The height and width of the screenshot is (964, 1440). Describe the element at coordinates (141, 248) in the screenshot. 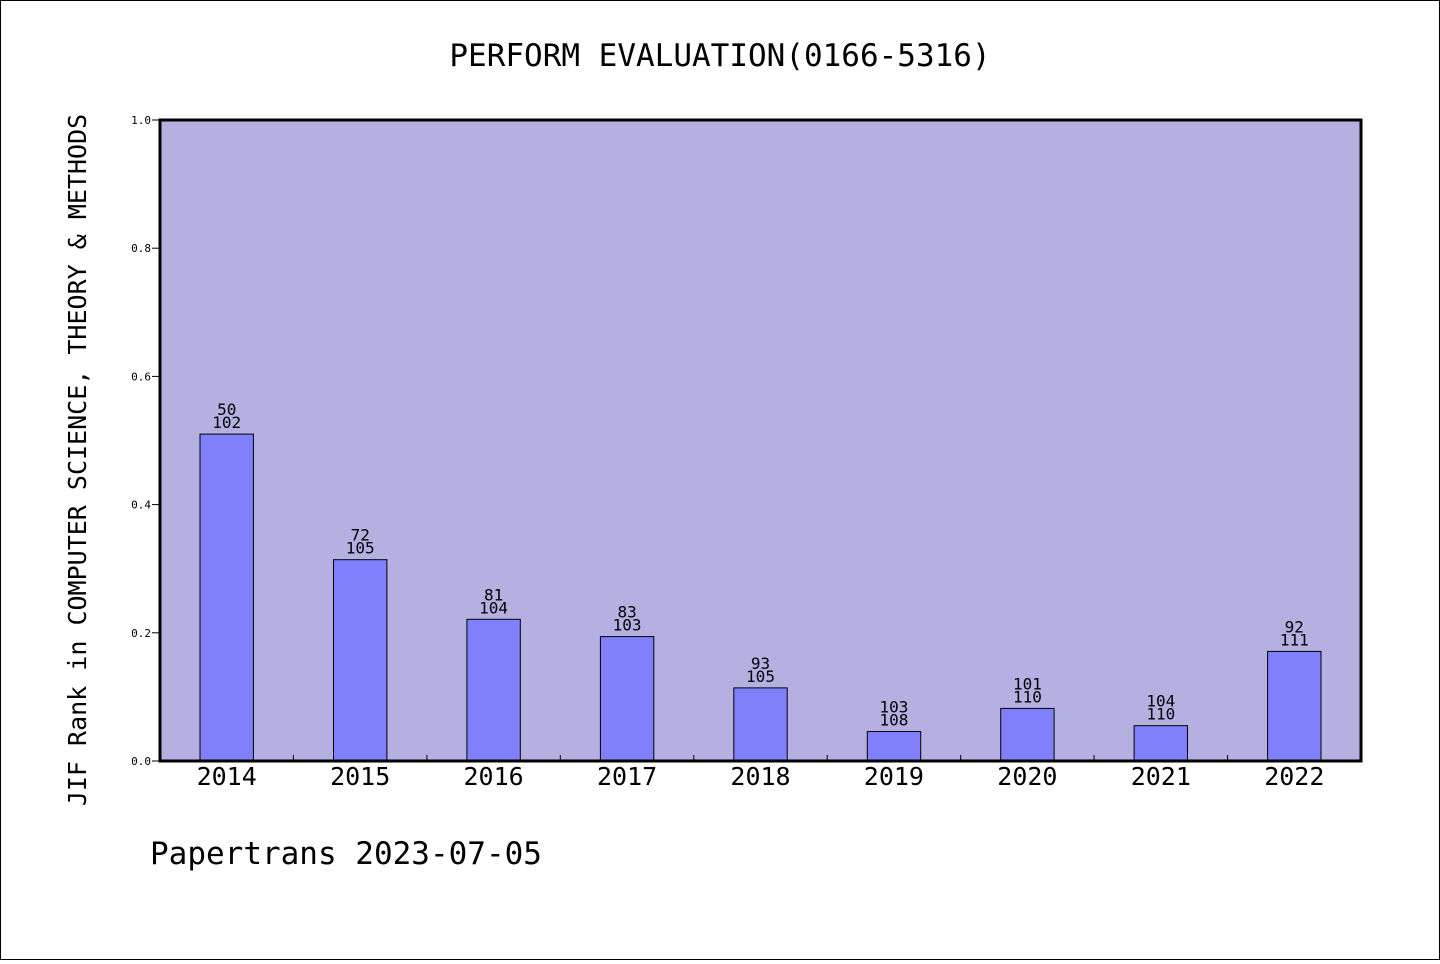

I see `y-tick-label: 0.8` at that location.